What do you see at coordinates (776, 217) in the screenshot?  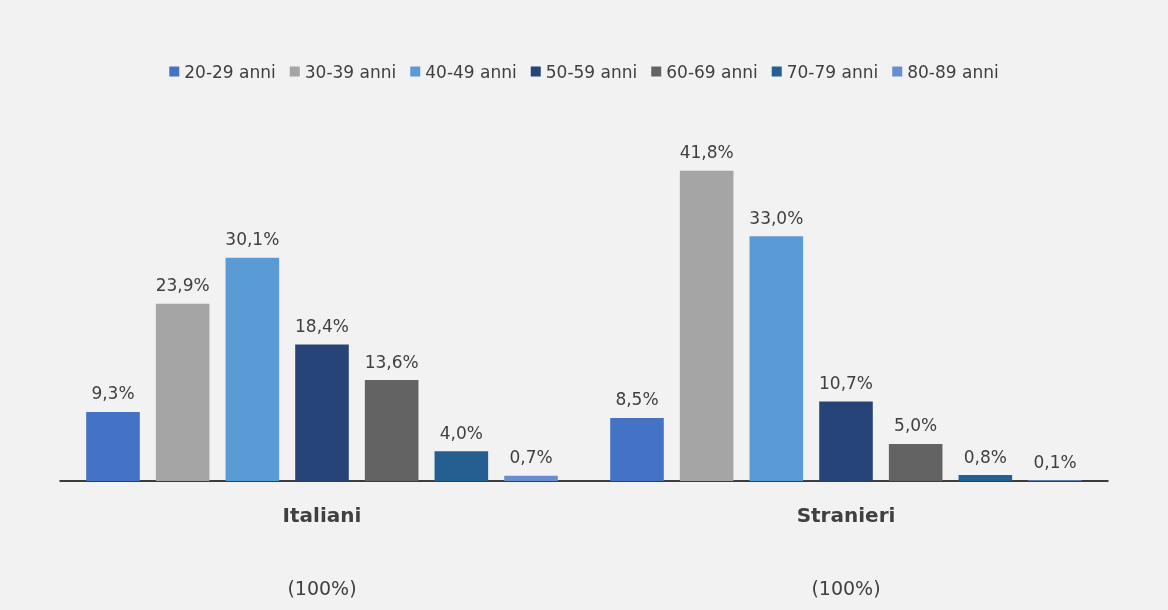 I see `data-label: 33,0%` at bounding box center [776, 217].